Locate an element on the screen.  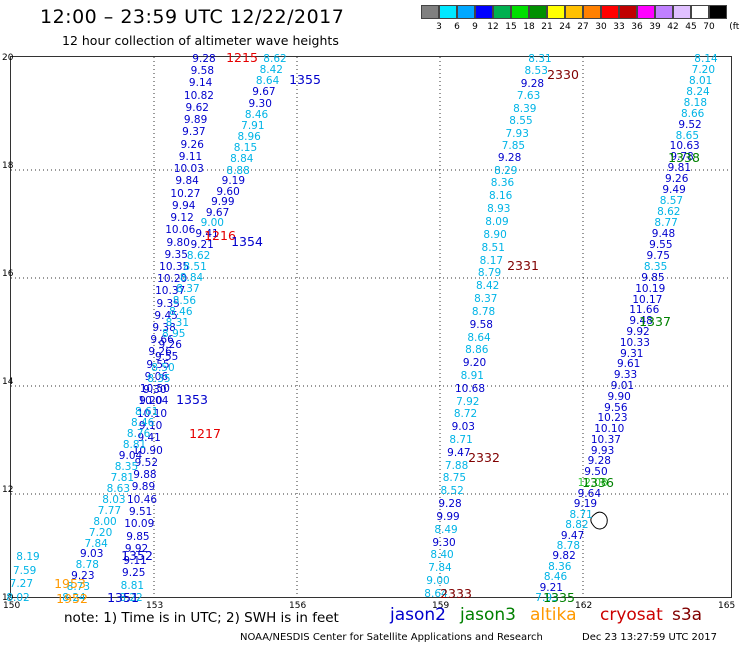
wave-height-value: 8.88 is located at coordinates (238, 170).